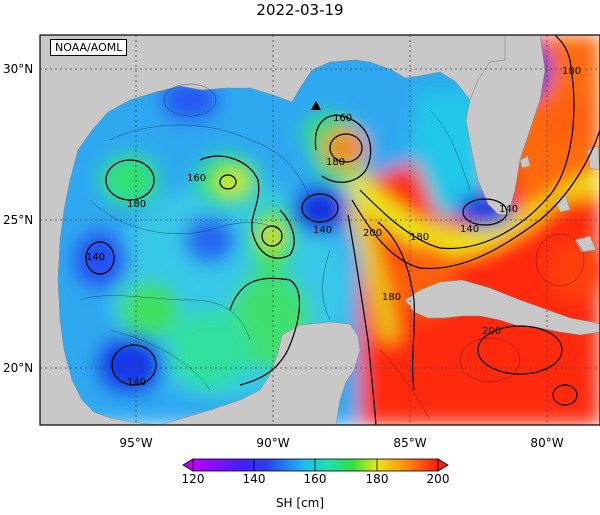  Describe the element at coordinates (89, 47) in the screenshot. I see `source-label: NOAA/AOML` at that location.